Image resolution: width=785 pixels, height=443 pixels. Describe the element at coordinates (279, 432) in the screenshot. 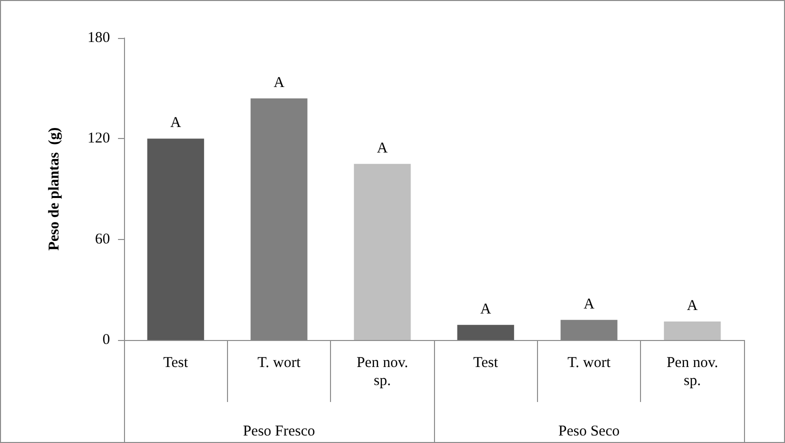

I see `text: Peso Fresco` at that location.